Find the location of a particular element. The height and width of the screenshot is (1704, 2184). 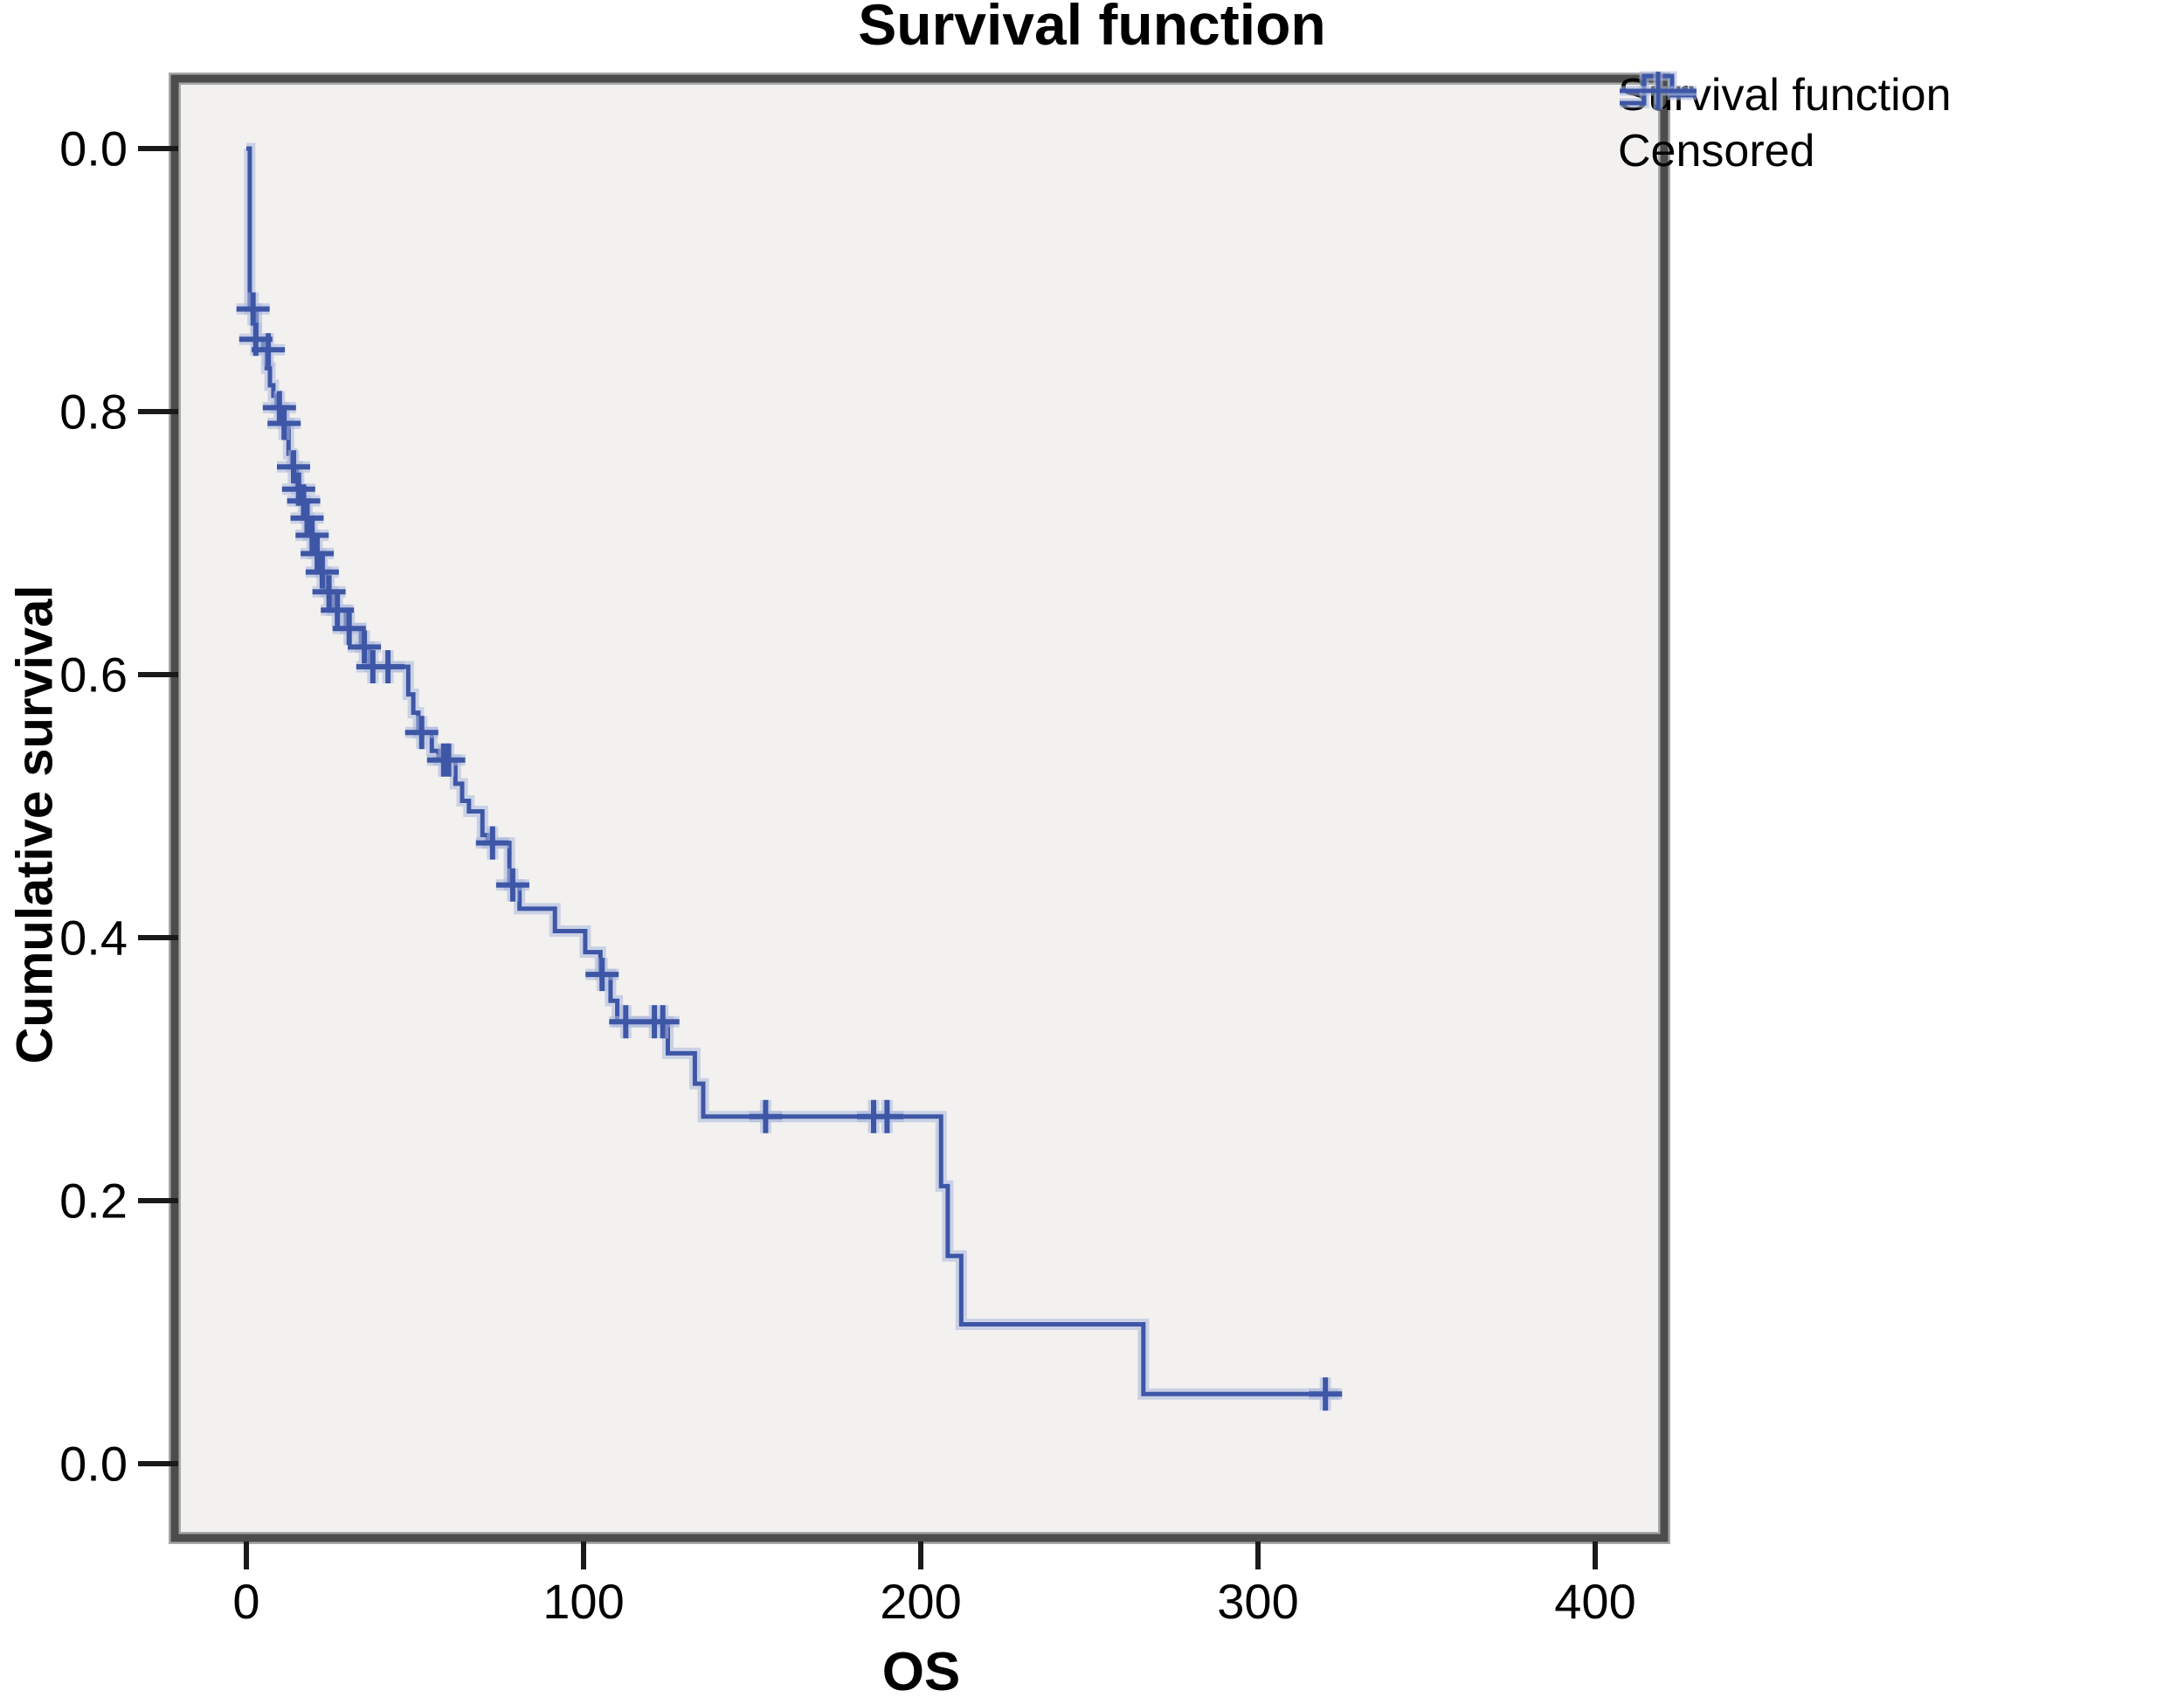

legend-item-censored: Censored is located at coordinates (1785, 125).